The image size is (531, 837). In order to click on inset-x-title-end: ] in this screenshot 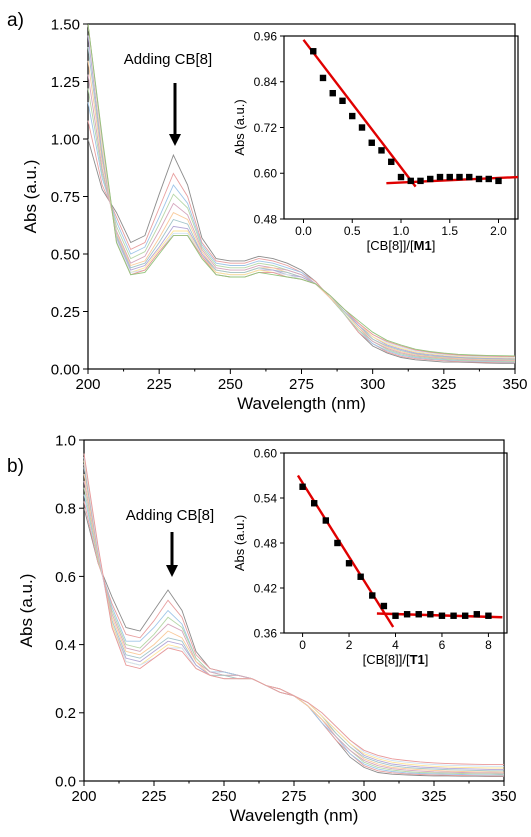, I will do `click(434, 245)`.